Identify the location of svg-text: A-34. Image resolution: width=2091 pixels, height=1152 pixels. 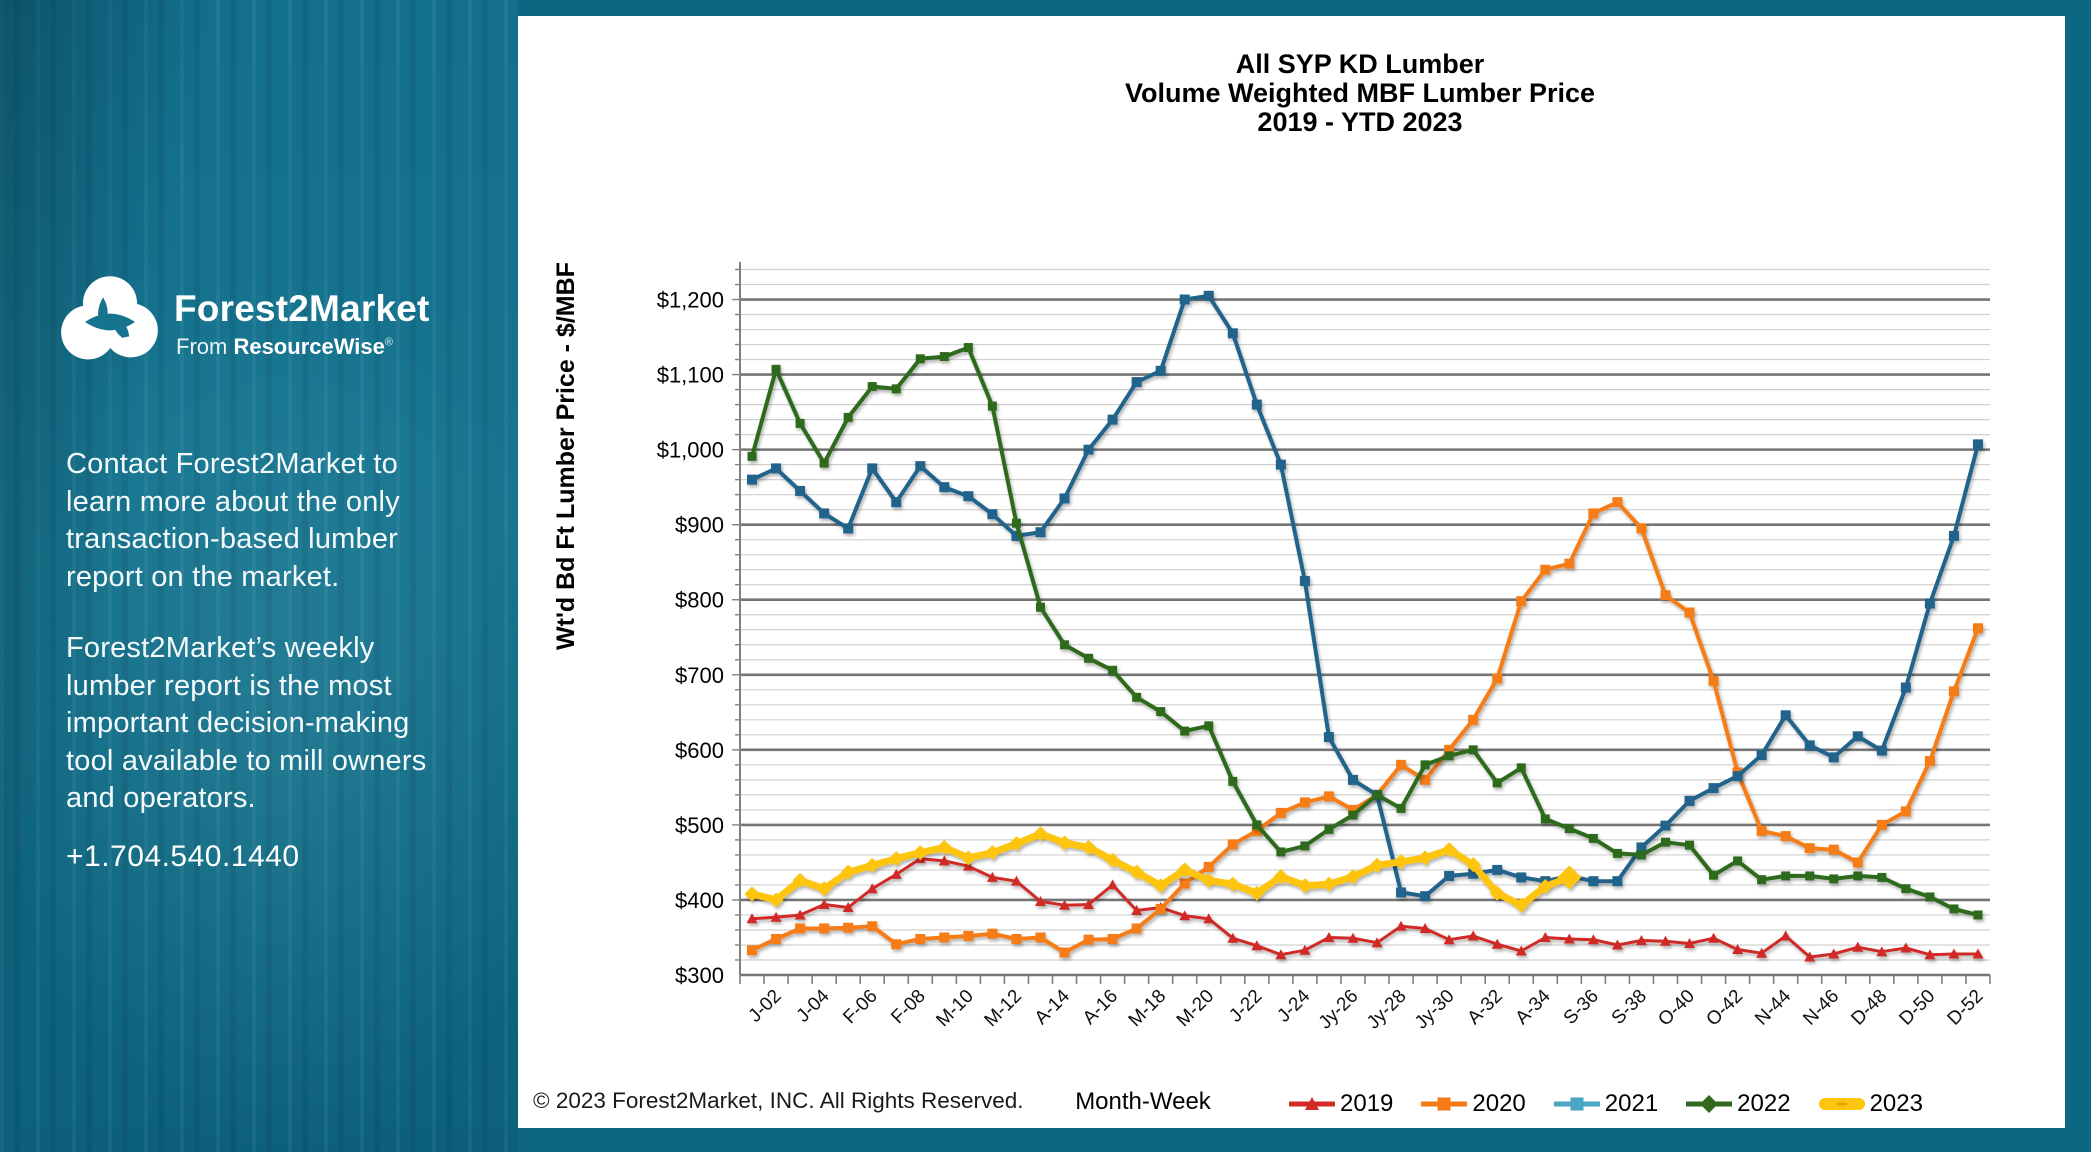
(1534, 1007).